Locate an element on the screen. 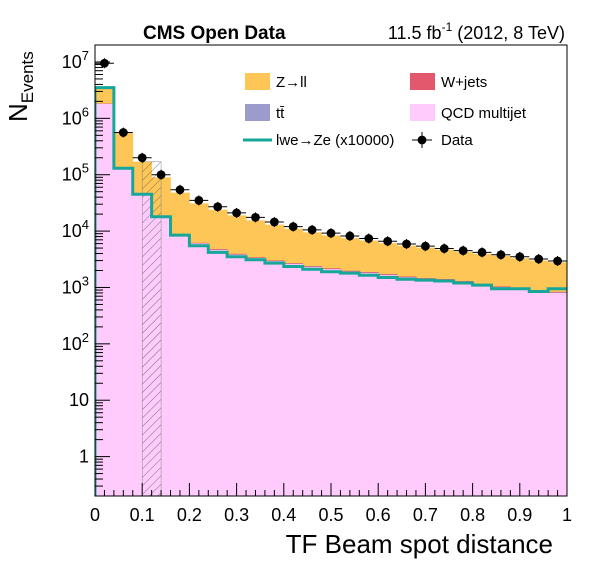 This screenshot has height=572, width=596. y-tick-label: 10⁶ is located at coordinates (75, 116).